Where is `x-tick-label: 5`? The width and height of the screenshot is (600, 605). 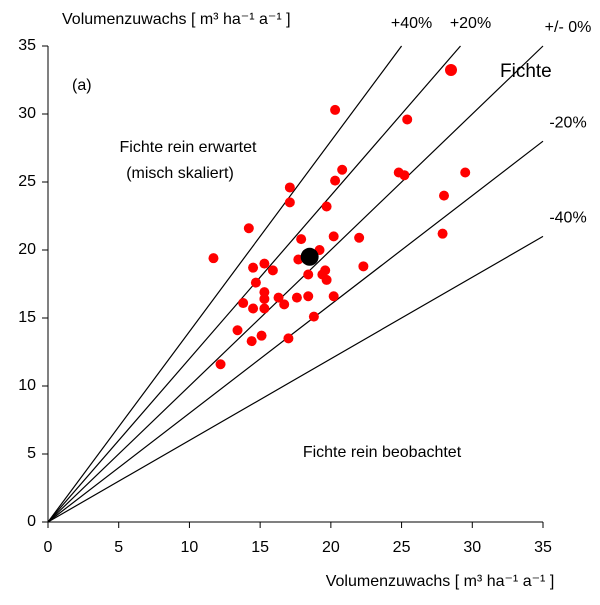 x-tick-label: 5 is located at coordinates (118, 547).